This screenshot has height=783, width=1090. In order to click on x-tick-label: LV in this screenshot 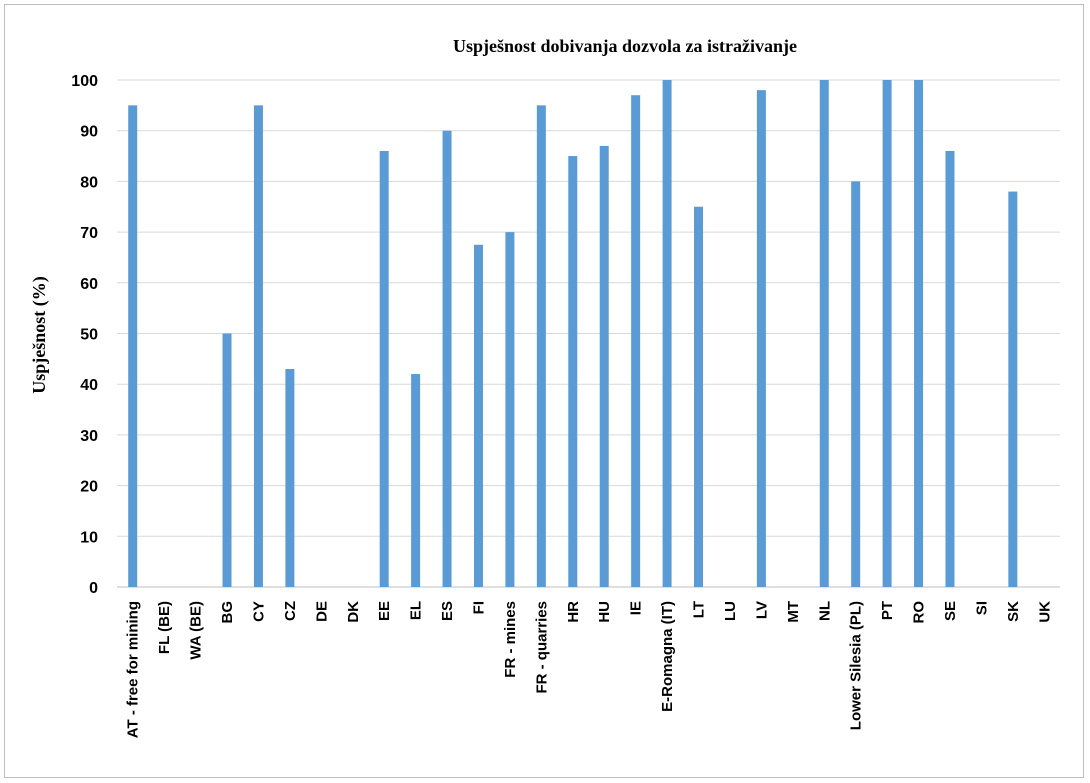, I will do `click(761, 610)`.